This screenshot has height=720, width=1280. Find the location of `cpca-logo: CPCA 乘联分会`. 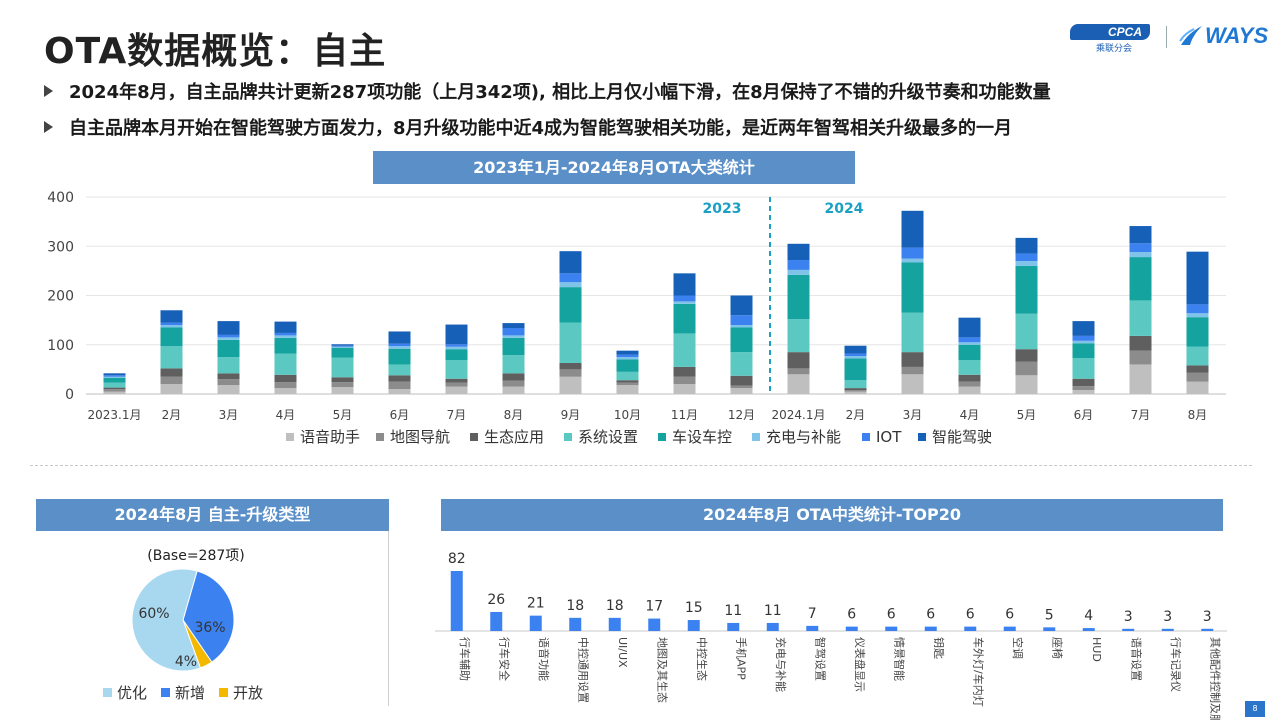

cpca-logo: CPCA 乘联分会 is located at coordinates (1110, 39).